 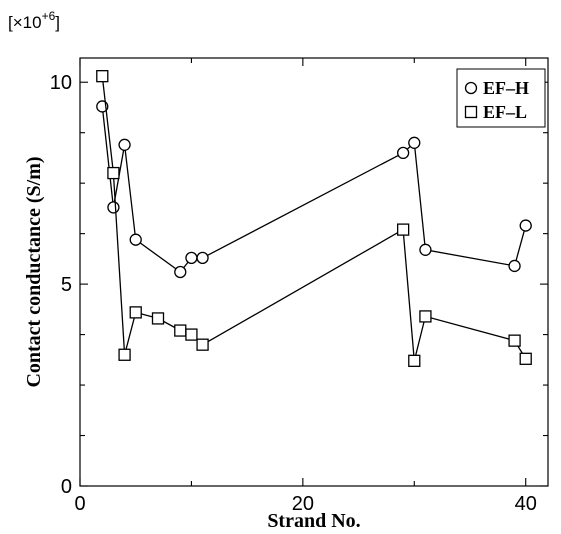 What do you see at coordinates (25, 22) in the screenshot?
I see `y-scale-prefix: [×10` at bounding box center [25, 22].